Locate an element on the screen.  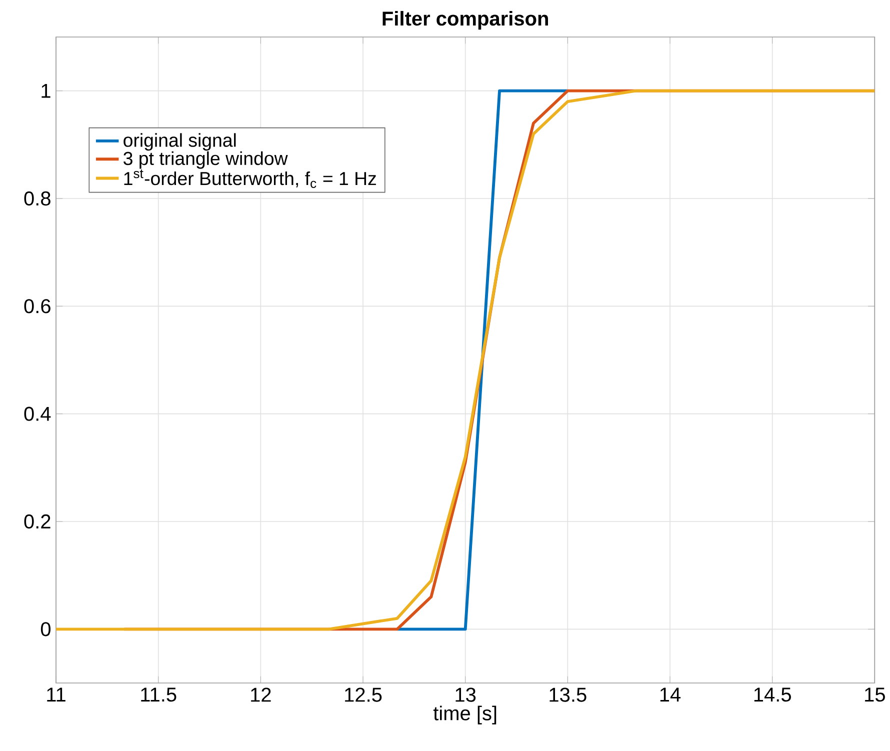
x-tick-label: 14.5 is located at coordinates (772, 695).